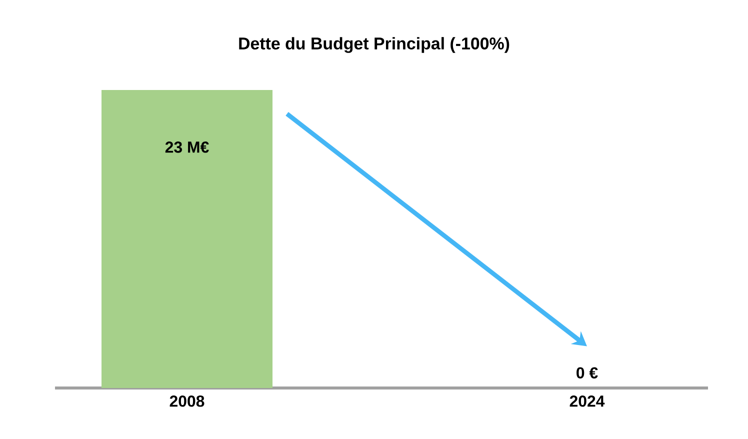 The image size is (748, 439). I want to click on data-label: 23 M€, so click(187, 147).